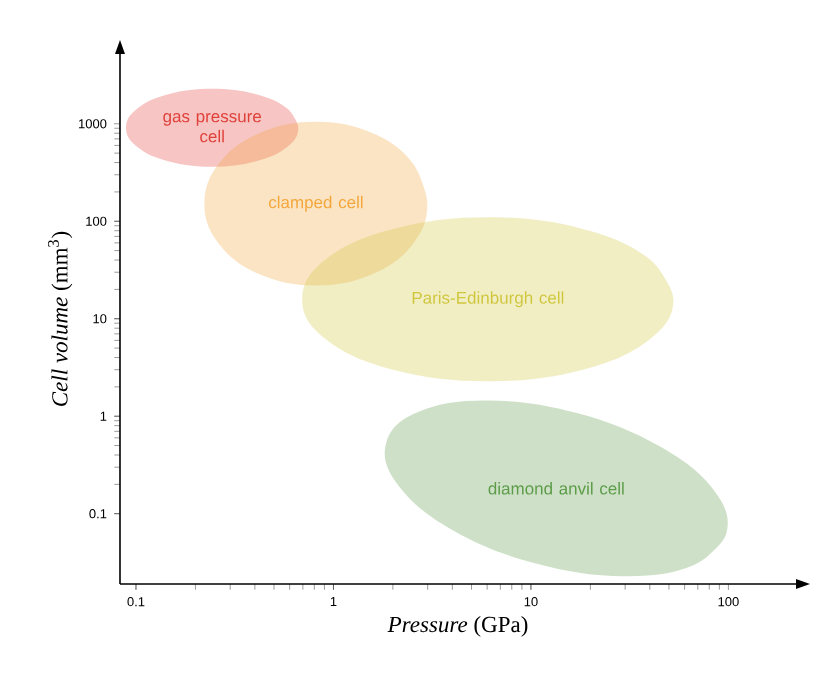  What do you see at coordinates (60, 318) in the screenshot?
I see `y-axis-title: Cell volume (mm$^{3}$)` at bounding box center [60, 318].